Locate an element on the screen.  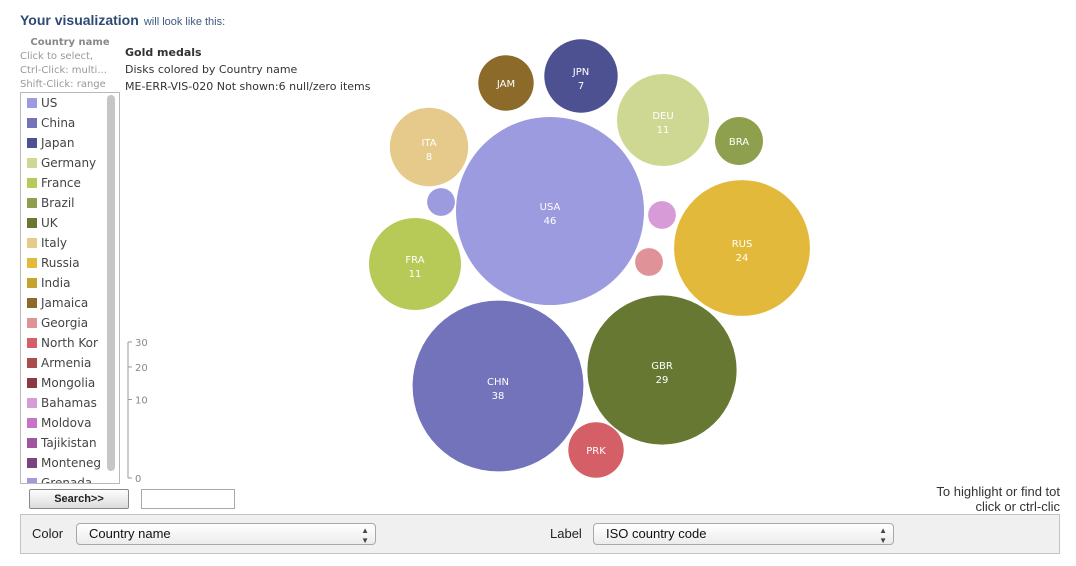
bubble-label: JAM is located at coordinates (505, 84).